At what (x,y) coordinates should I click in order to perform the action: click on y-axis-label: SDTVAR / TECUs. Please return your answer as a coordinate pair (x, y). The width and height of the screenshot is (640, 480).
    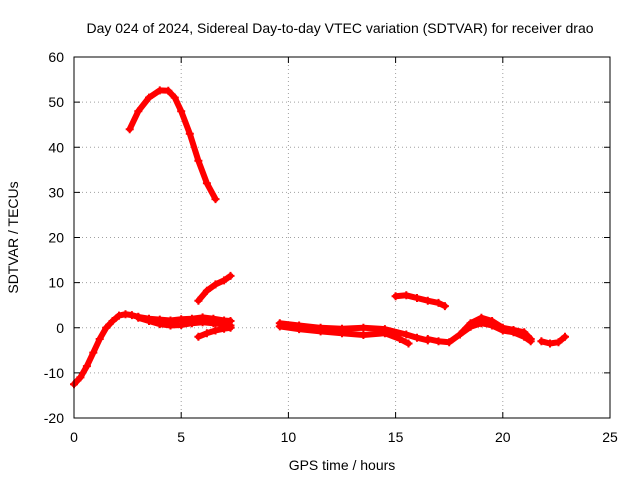
    Looking at the image, I should click on (13, 237).